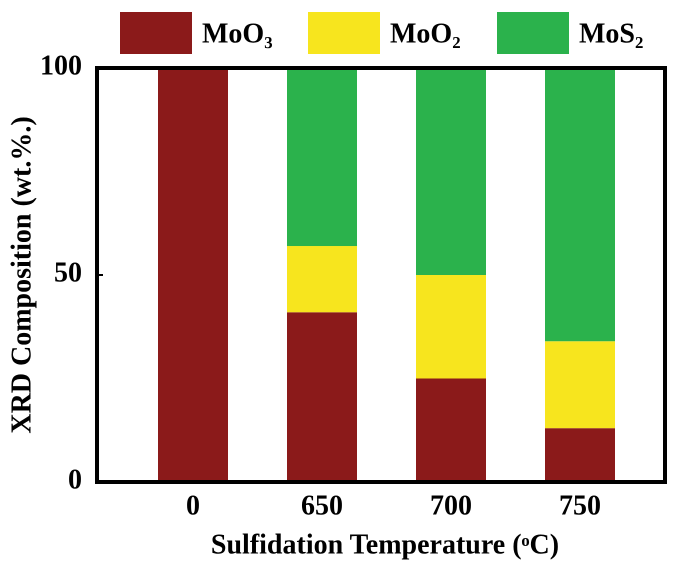 Image resolution: width=675 pixels, height=568 pixels. What do you see at coordinates (21, 274) in the screenshot?
I see `y-axis-label: XRD Composition (wt.%.)` at bounding box center [21, 274].